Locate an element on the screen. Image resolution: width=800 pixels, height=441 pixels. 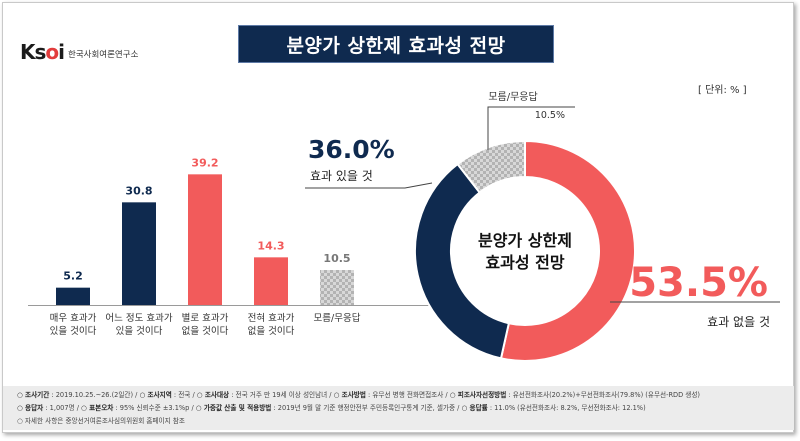
footer-key: ○ 조사방법 is located at coordinates (349, 395).